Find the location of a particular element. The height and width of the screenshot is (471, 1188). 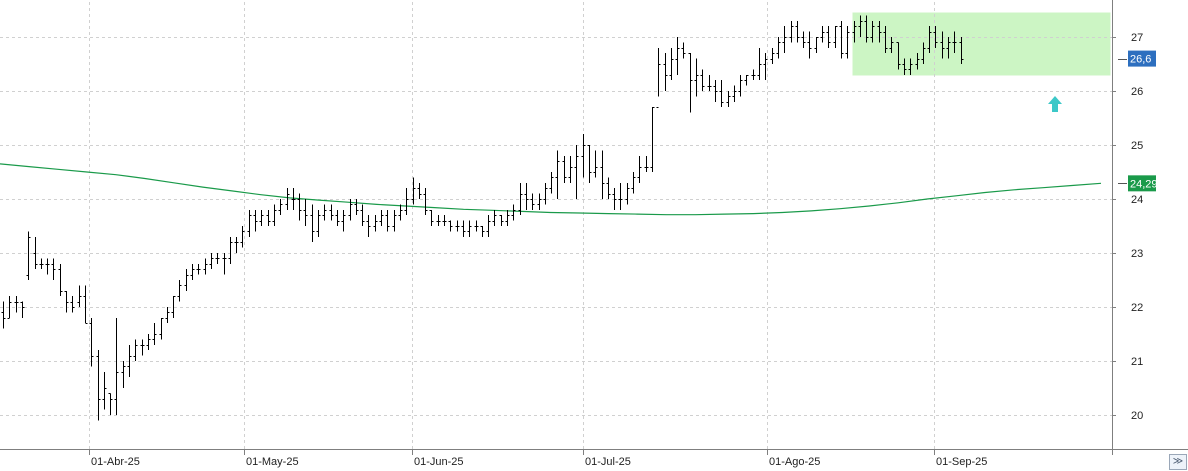

moving-average-line is located at coordinates (551, 189).